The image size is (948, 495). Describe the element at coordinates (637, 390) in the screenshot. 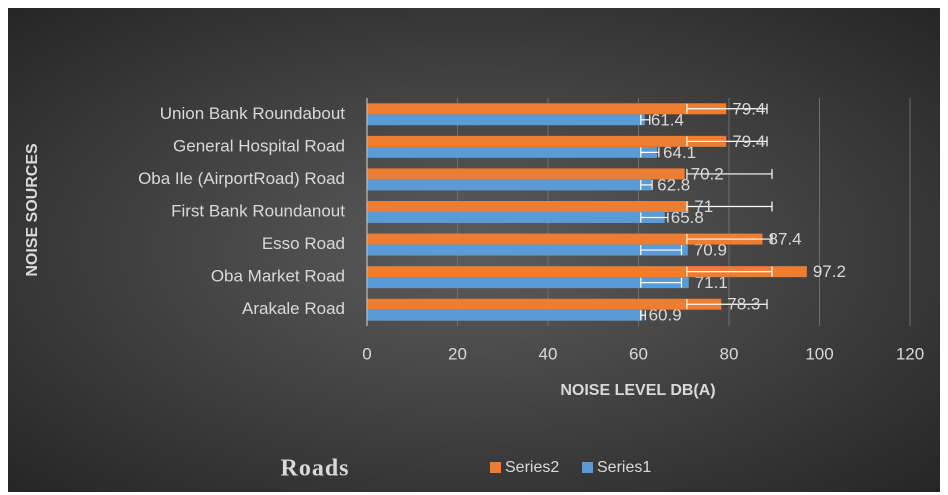

I see `x-axis-title: NOISE LEVEL DB(A)` at that location.